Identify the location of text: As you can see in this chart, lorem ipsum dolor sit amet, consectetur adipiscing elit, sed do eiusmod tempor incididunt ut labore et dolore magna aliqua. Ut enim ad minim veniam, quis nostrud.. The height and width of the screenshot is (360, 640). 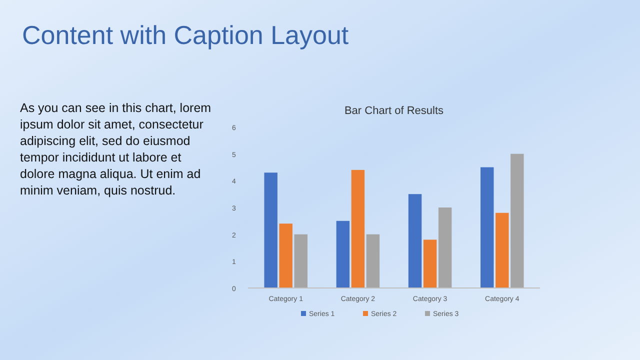
(116, 149).